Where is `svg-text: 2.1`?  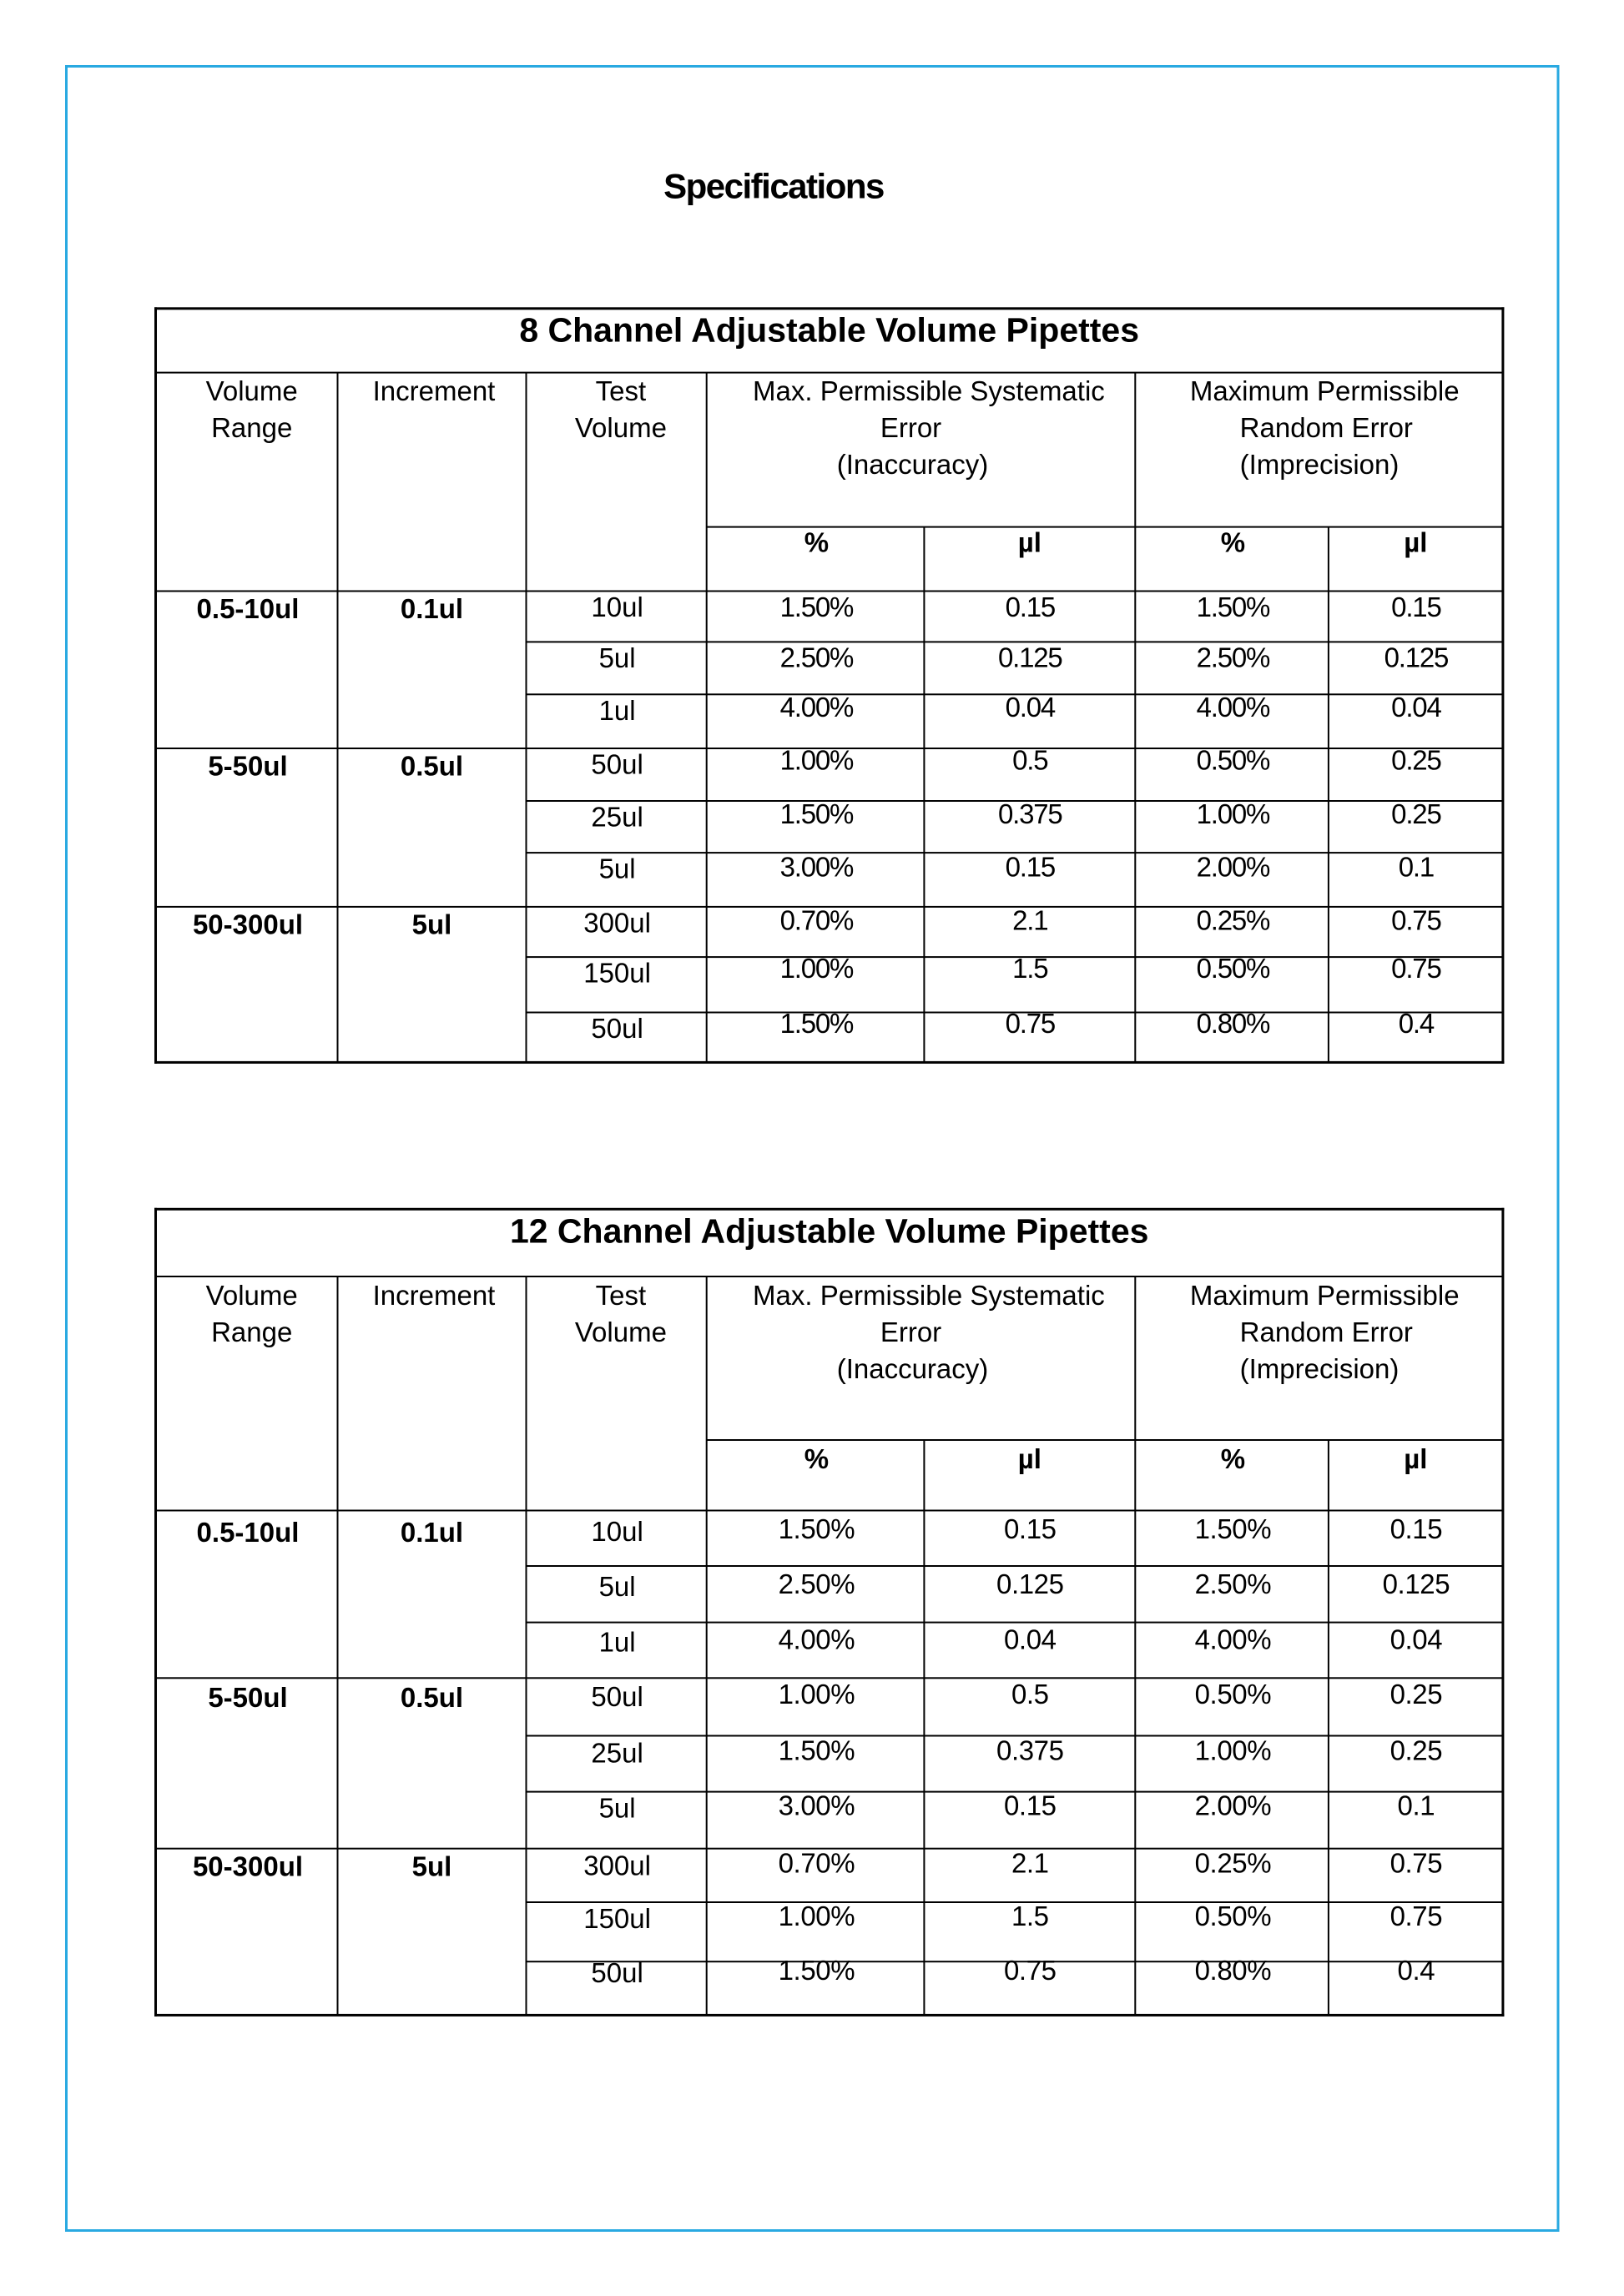
svg-text: 2.1 is located at coordinates (1029, 920).